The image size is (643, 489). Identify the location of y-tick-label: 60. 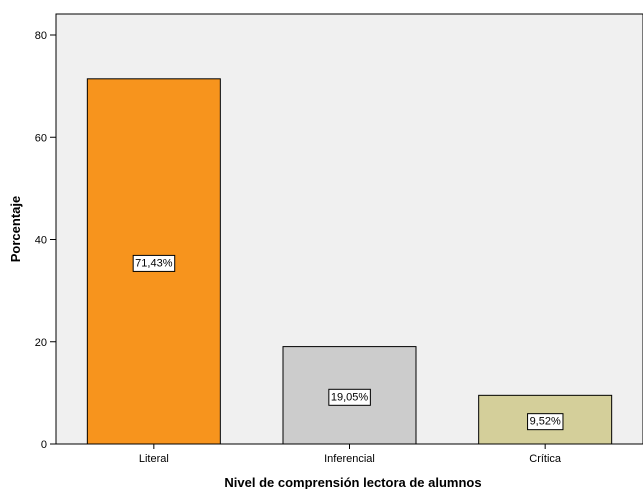
(41, 138).